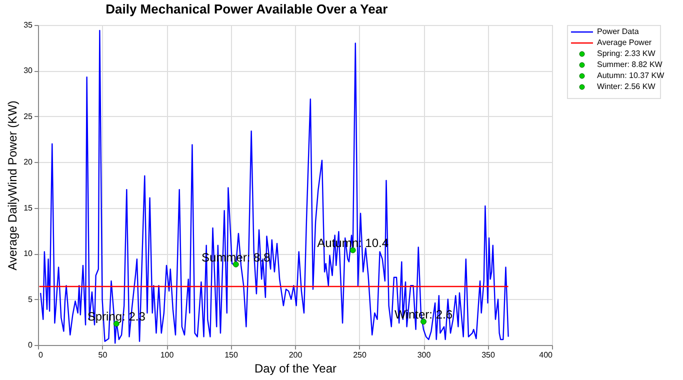 This screenshot has width=683, height=380. Describe the element at coordinates (424, 355) in the screenshot. I see `x-tick-label: 300` at that location.